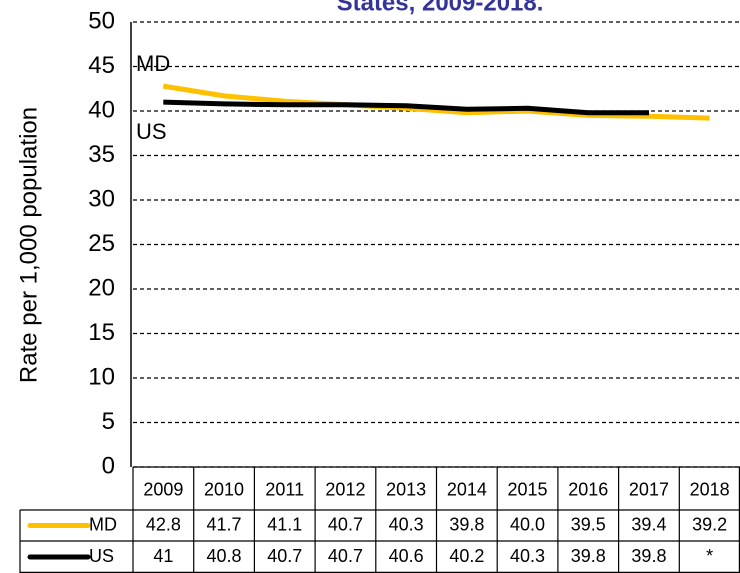 This screenshot has width=740, height=573. What do you see at coordinates (101, 198) in the screenshot?
I see `y-tick-label: 30` at bounding box center [101, 198].